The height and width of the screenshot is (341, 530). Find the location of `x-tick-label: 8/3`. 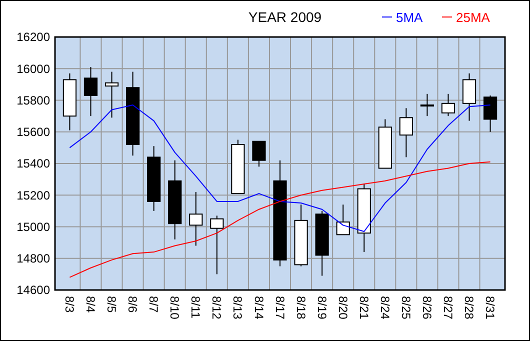

x-tick-label: 8/3 is located at coordinates (69, 305).